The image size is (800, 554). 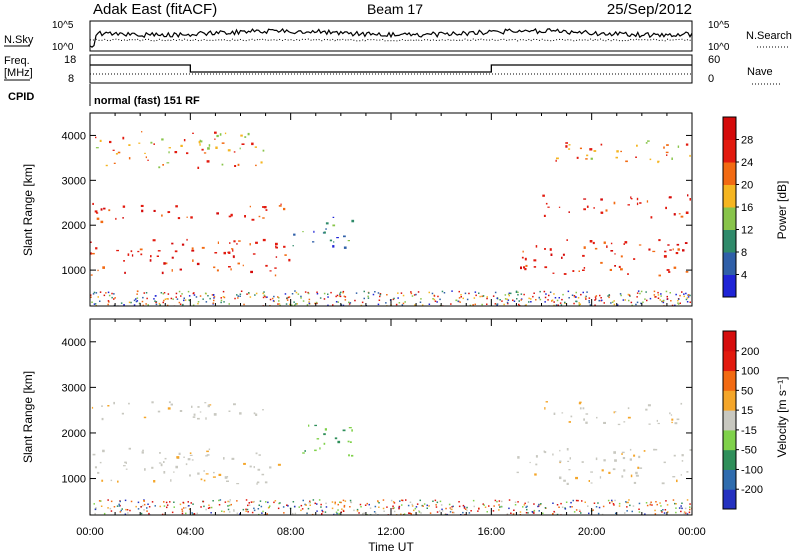 I want to click on y-tick-label: 3000, so click(x=74, y=181).